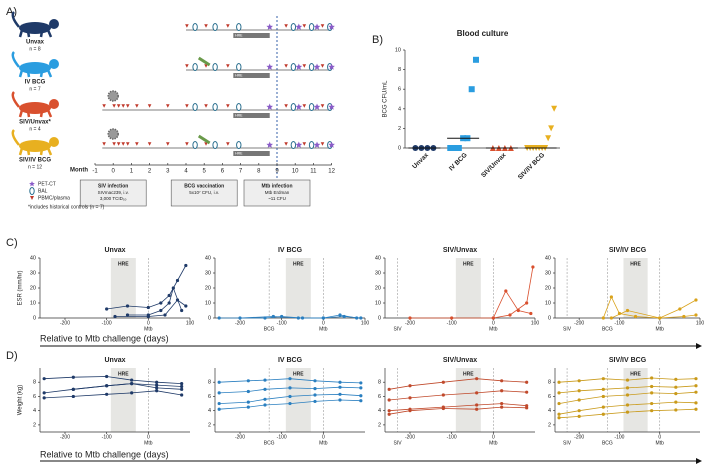 The width and height of the screenshot is (705, 465). Describe the element at coordinates (410, 437) in the screenshot. I see `x-tick-label: -200` at that location.